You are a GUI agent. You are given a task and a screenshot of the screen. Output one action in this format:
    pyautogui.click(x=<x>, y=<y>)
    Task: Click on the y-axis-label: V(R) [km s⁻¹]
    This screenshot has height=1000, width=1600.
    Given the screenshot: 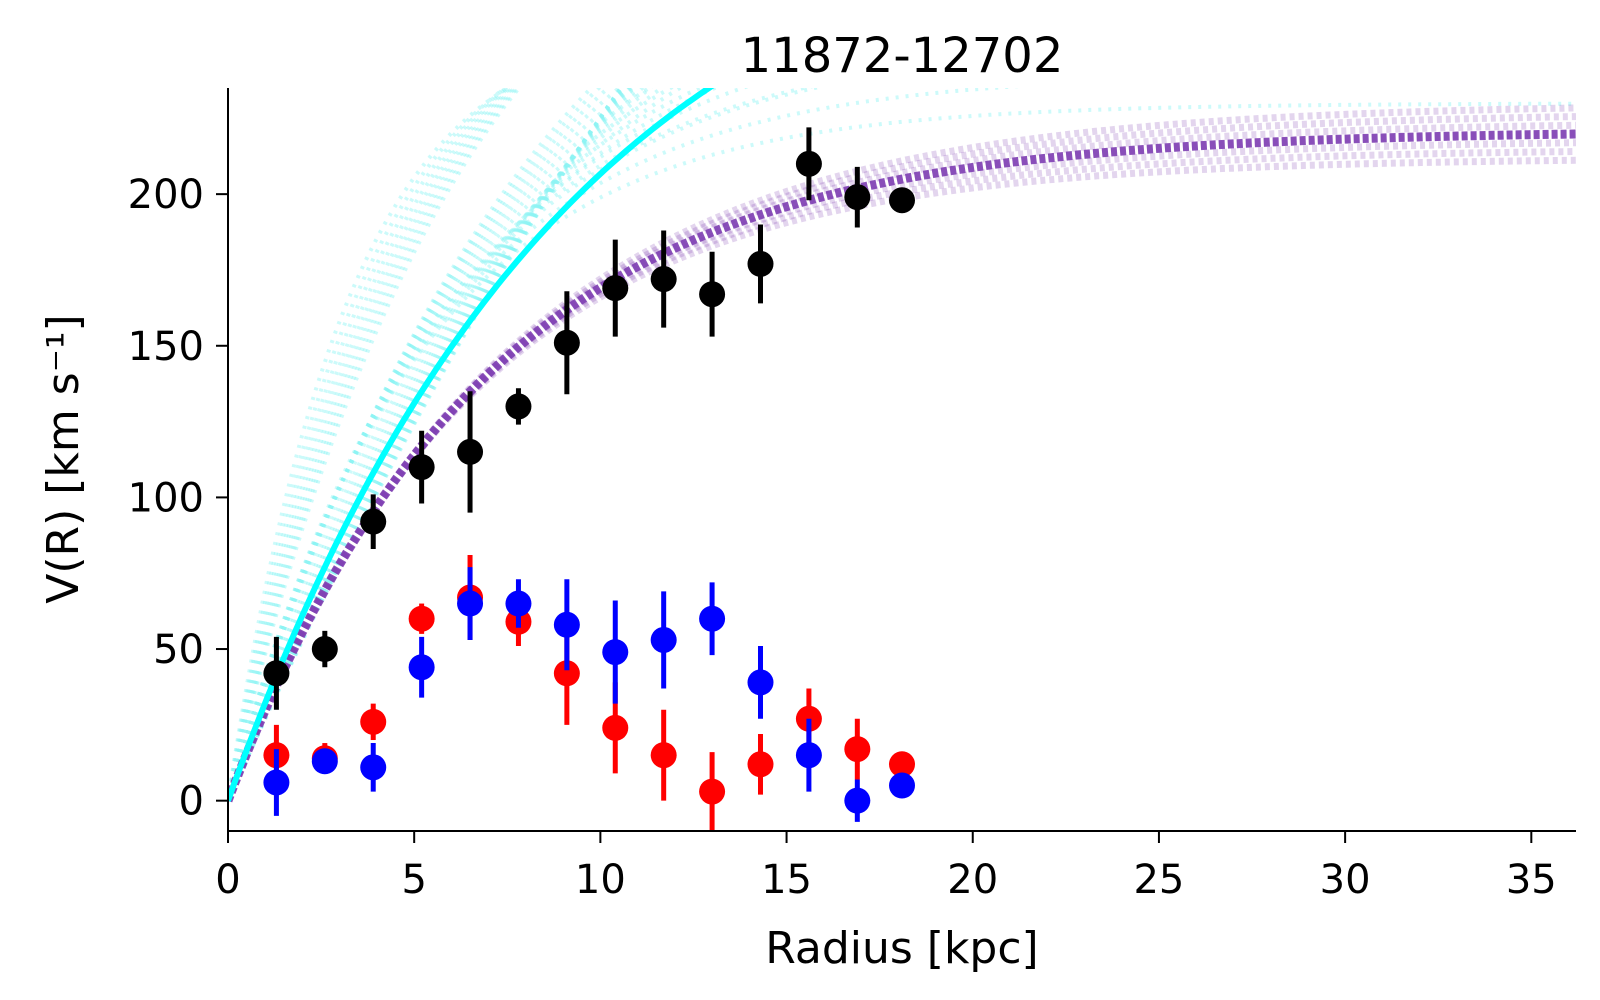 What is the action you would take?
    pyautogui.click(x=63, y=458)
    